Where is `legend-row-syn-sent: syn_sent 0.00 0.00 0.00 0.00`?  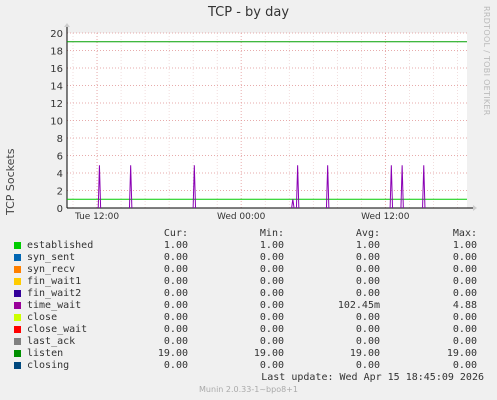 legend-row-syn-sent: syn_sent 0.00 0.00 0.00 0.00 is located at coordinates (248, 258).